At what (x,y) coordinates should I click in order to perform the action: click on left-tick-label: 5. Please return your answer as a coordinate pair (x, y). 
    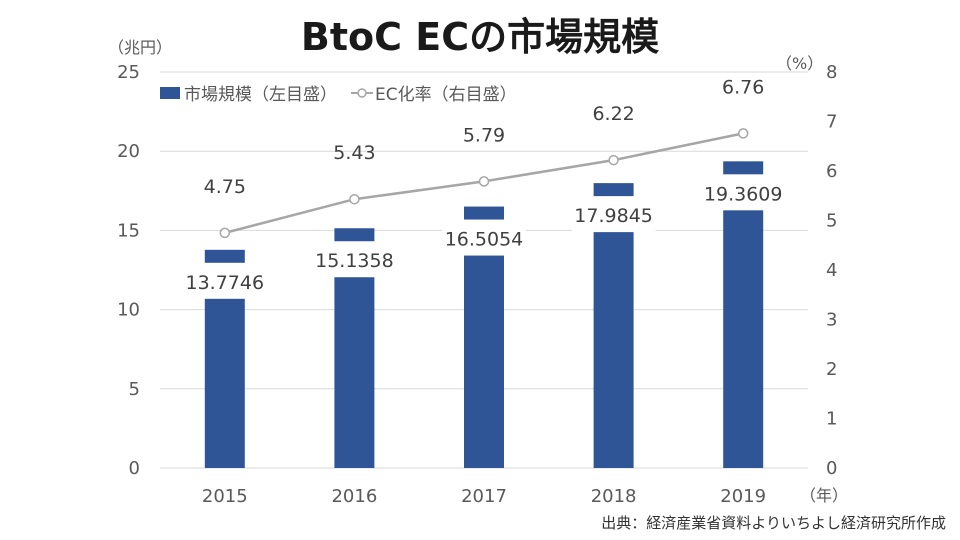
    Looking at the image, I should click on (134, 389).